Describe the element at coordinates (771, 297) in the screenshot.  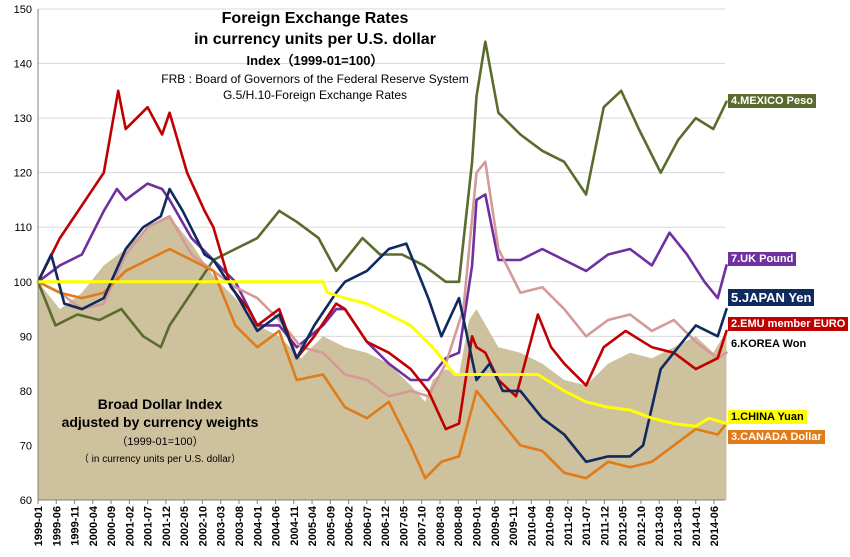
I see `series-label-japan-yen: 5.JAPAN Yen` at that location.